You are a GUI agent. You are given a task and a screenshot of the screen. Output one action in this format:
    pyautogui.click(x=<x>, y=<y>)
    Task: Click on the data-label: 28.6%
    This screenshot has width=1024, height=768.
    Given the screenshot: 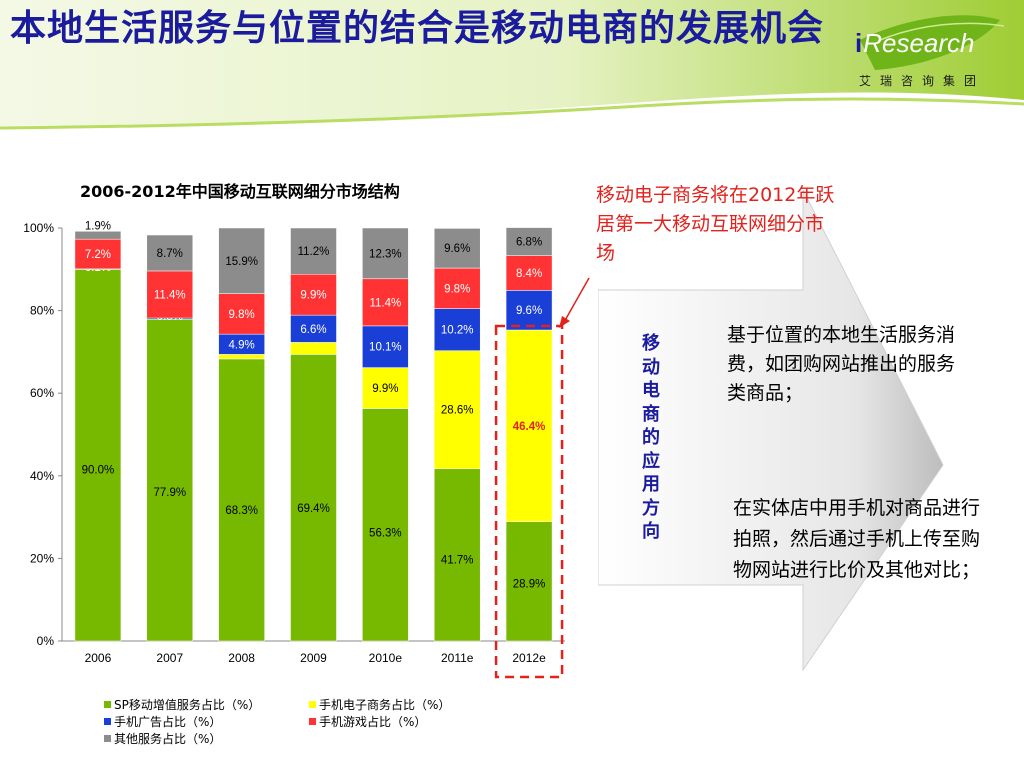 What is the action you would take?
    pyautogui.click(x=457, y=411)
    